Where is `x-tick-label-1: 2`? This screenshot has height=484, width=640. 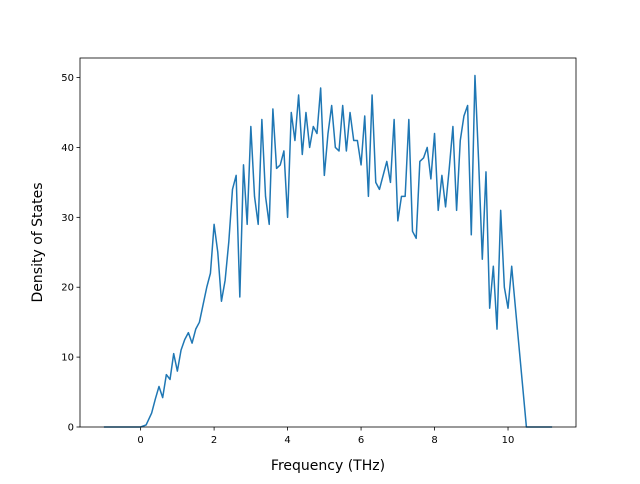
x-tick-label-1: 2 is located at coordinates (214, 440).